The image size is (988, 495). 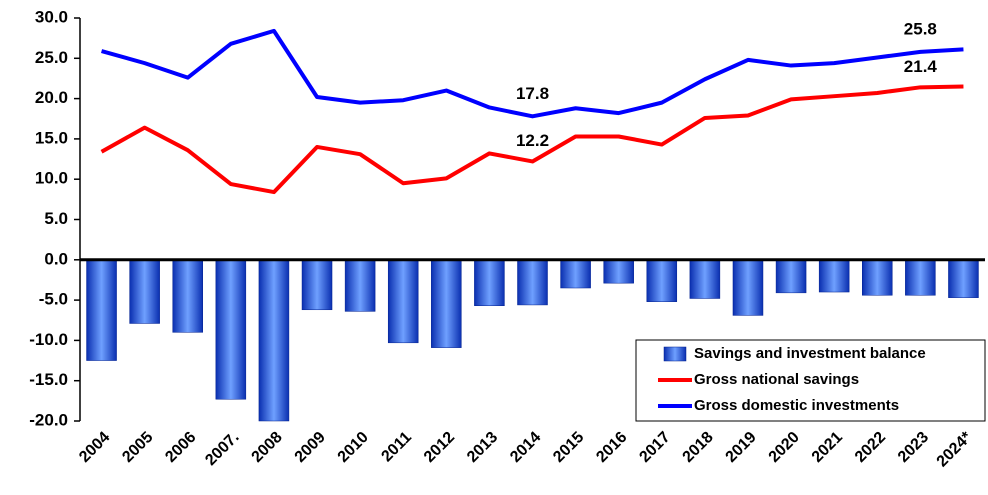 What do you see at coordinates (698, 447) in the screenshot?
I see `x-tick-label: 2018` at bounding box center [698, 447].